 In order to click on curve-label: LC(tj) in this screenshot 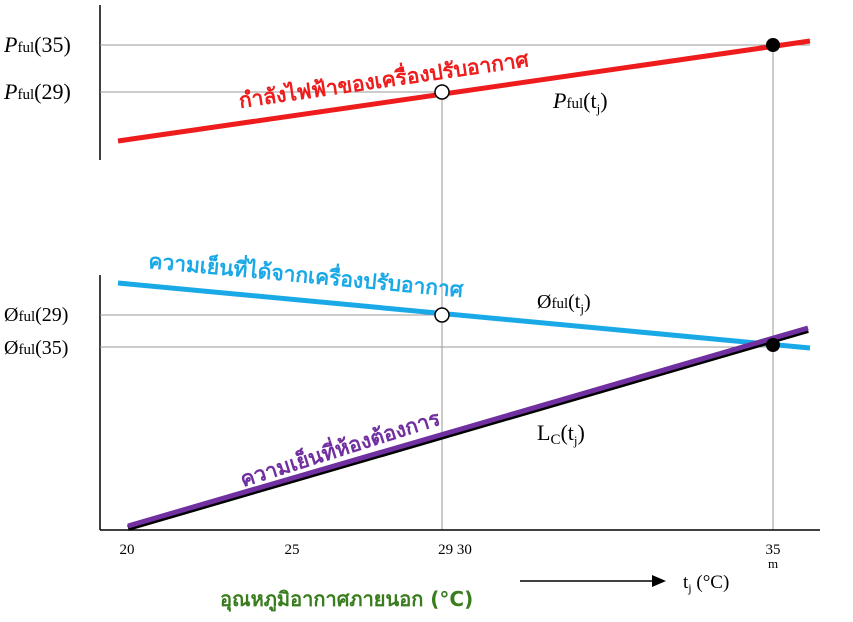, I will do `click(561, 434)`.